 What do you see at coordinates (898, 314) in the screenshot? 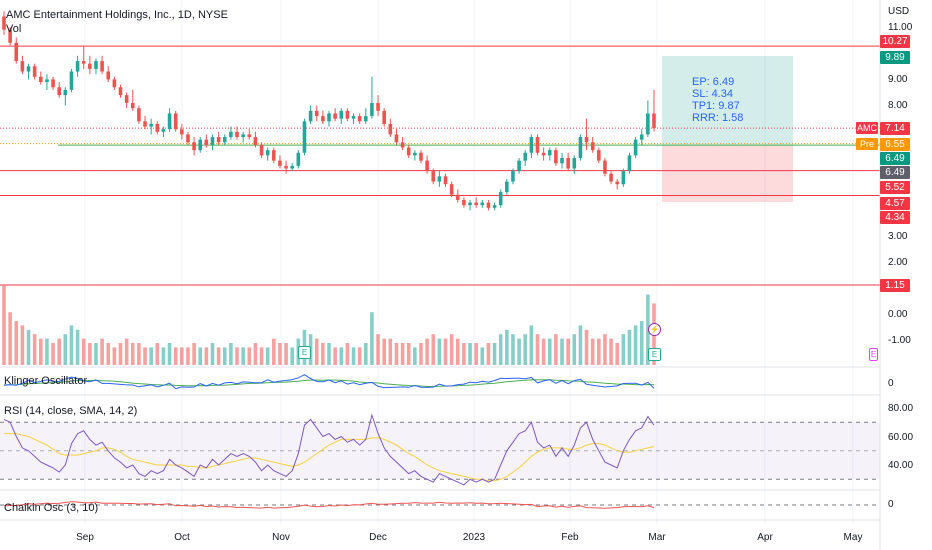
I see `price-tick-0: 0.00` at bounding box center [898, 314].